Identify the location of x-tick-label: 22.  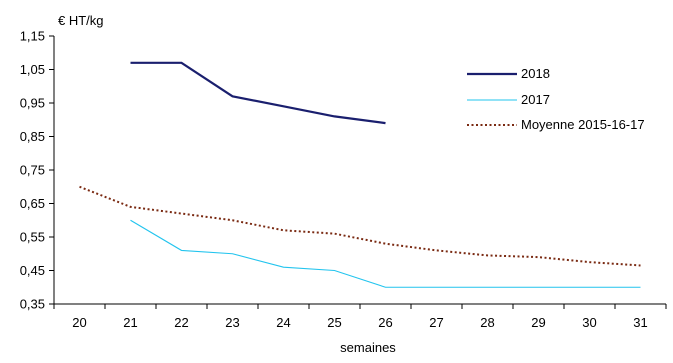
(181, 322).